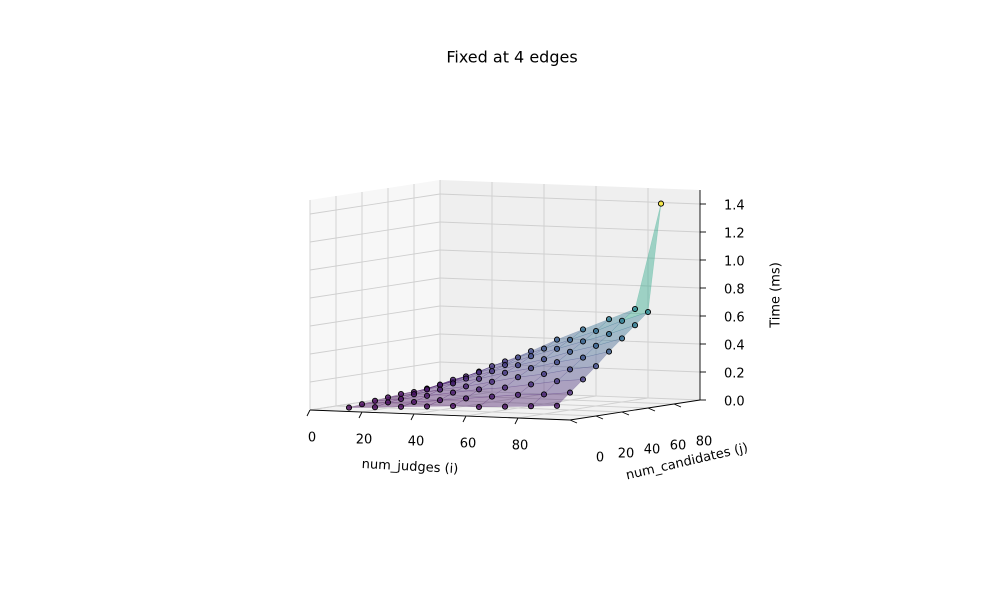 The image size is (1000, 600). I want to click on y-tick-label: 40, so click(652, 450).